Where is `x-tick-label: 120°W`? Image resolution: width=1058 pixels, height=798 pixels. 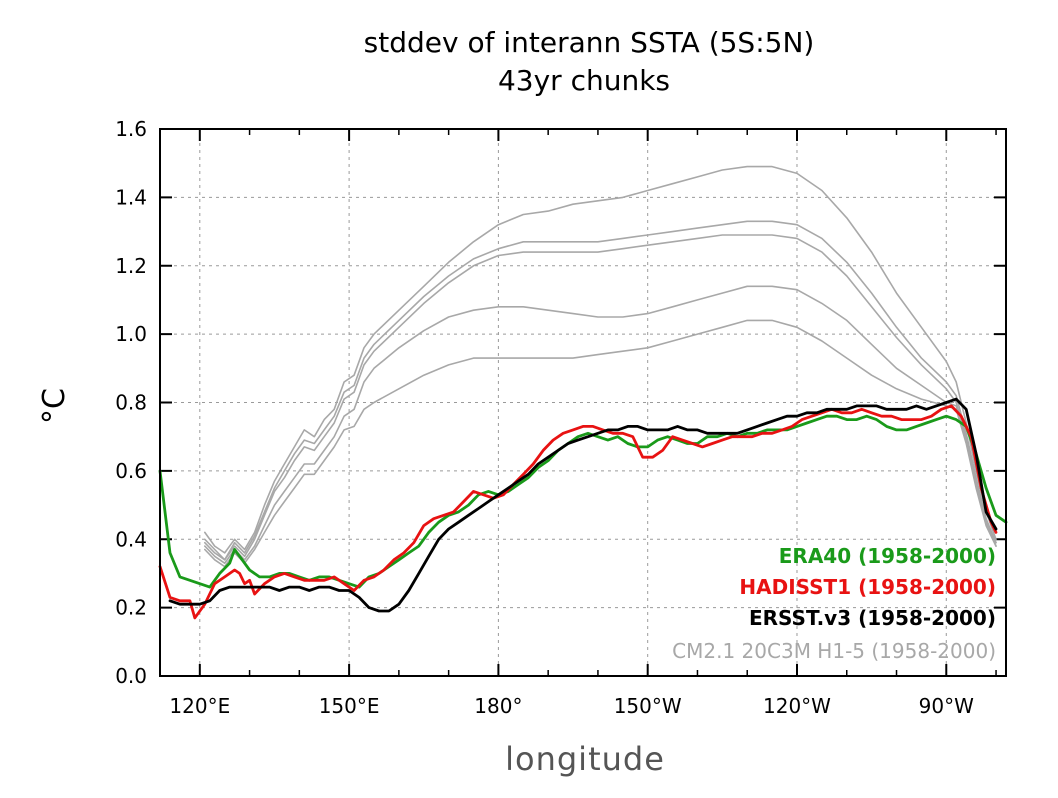 x-tick-label: 120°W is located at coordinates (797, 706).